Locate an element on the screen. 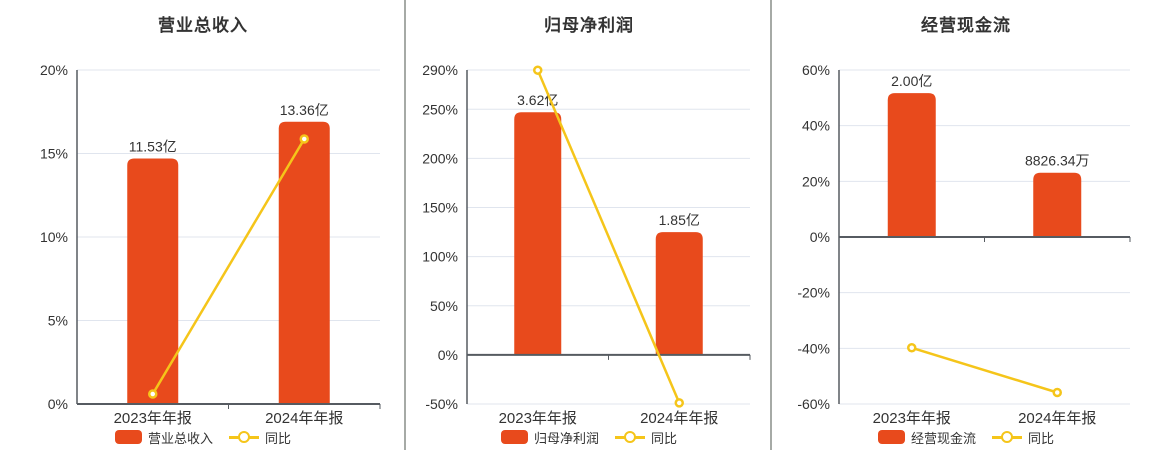 This screenshot has height=450, width=1160. bar-value-label: 1.85亿 is located at coordinates (679, 220).